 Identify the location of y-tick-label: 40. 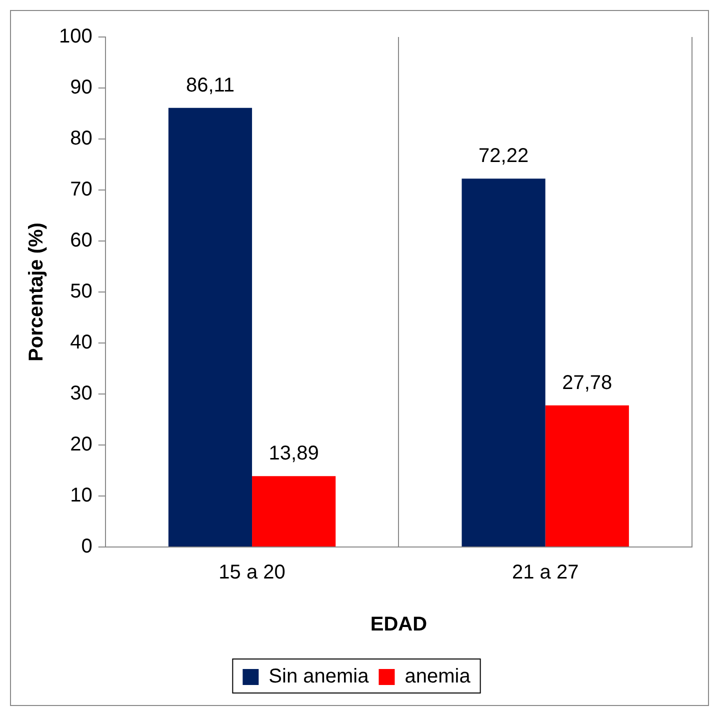
(81, 343).